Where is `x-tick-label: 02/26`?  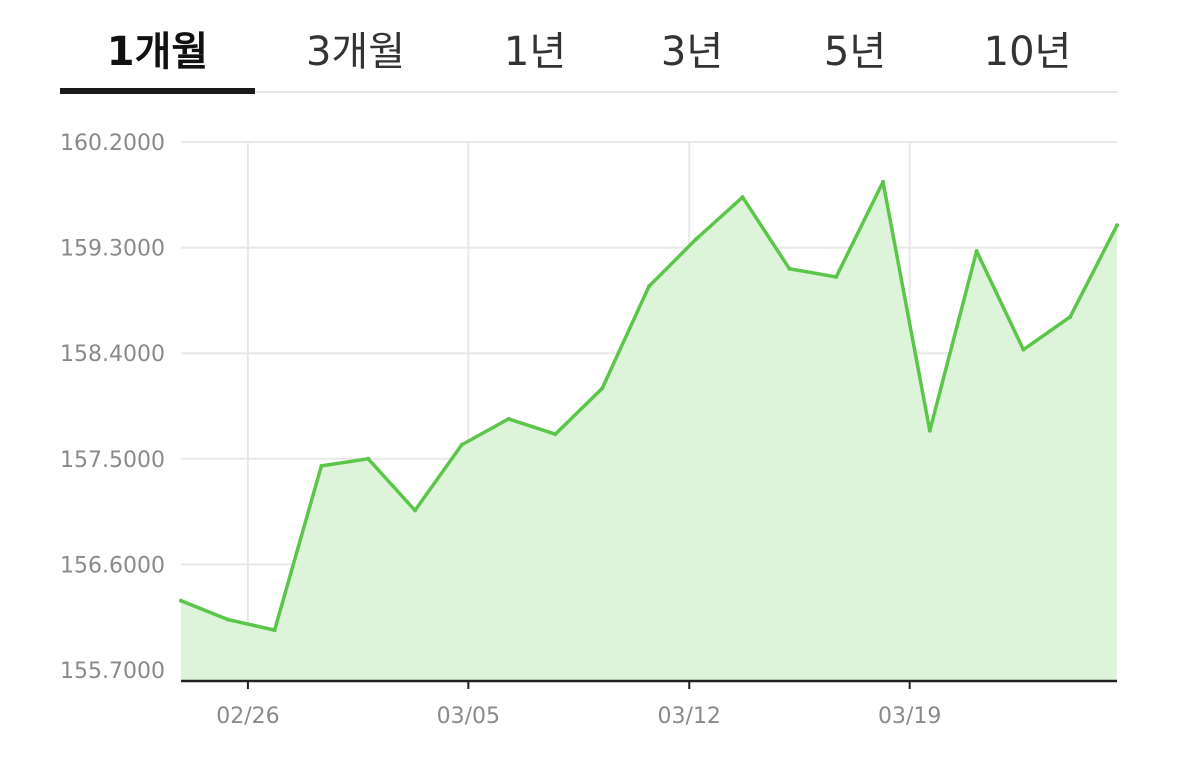 x-tick-label: 02/26 is located at coordinates (247, 716).